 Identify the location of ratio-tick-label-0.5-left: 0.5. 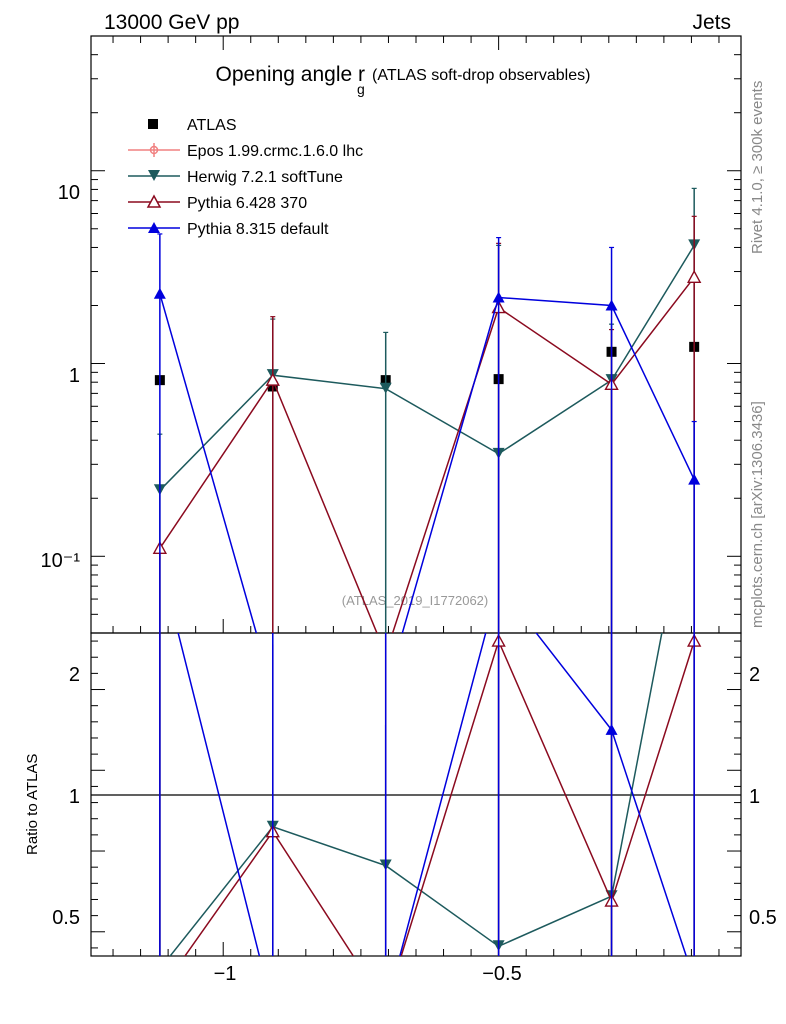
(66, 918).